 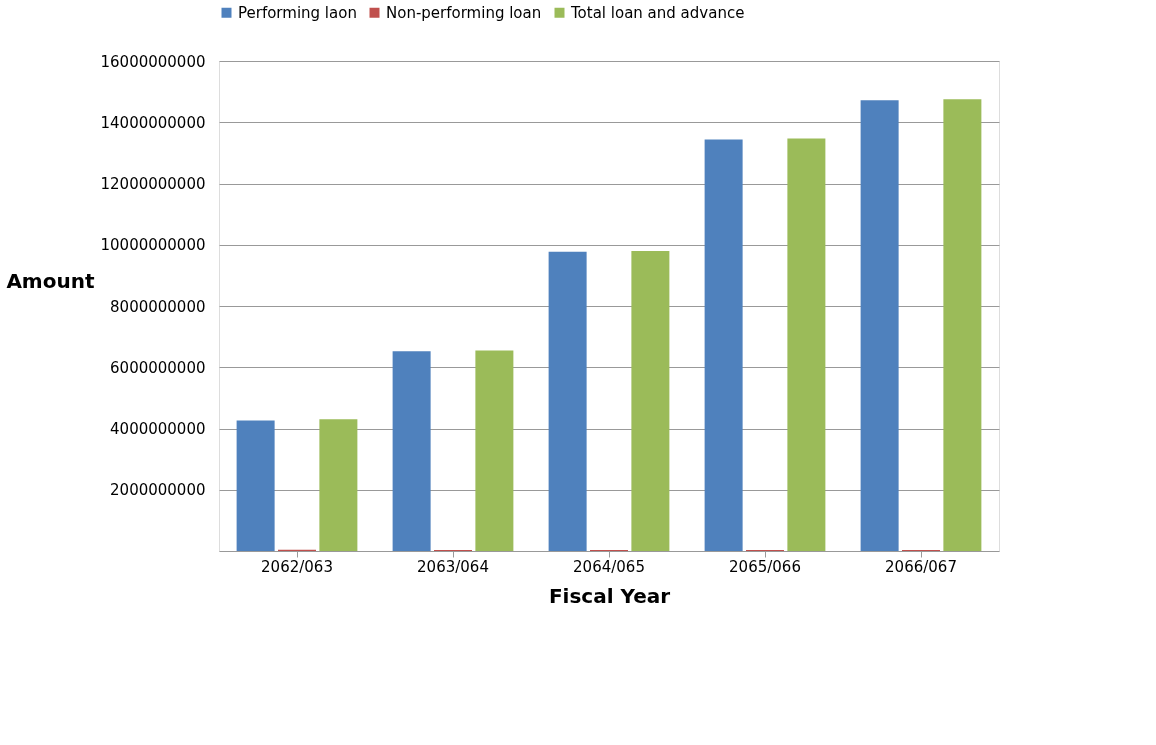 What do you see at coordinates (153, 245) in the screenshot?
I see `y-tick-label: 10000000000` at bounding box center [153, 245].